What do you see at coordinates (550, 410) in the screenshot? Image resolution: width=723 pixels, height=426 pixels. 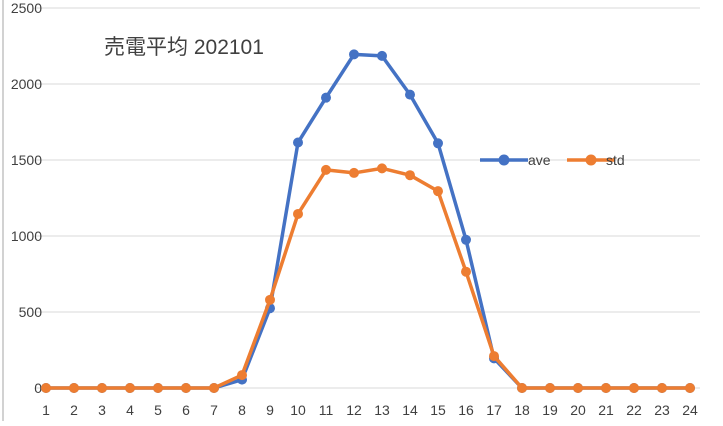 I see `x-tick-label: 19` at bounding box center [550, 410].